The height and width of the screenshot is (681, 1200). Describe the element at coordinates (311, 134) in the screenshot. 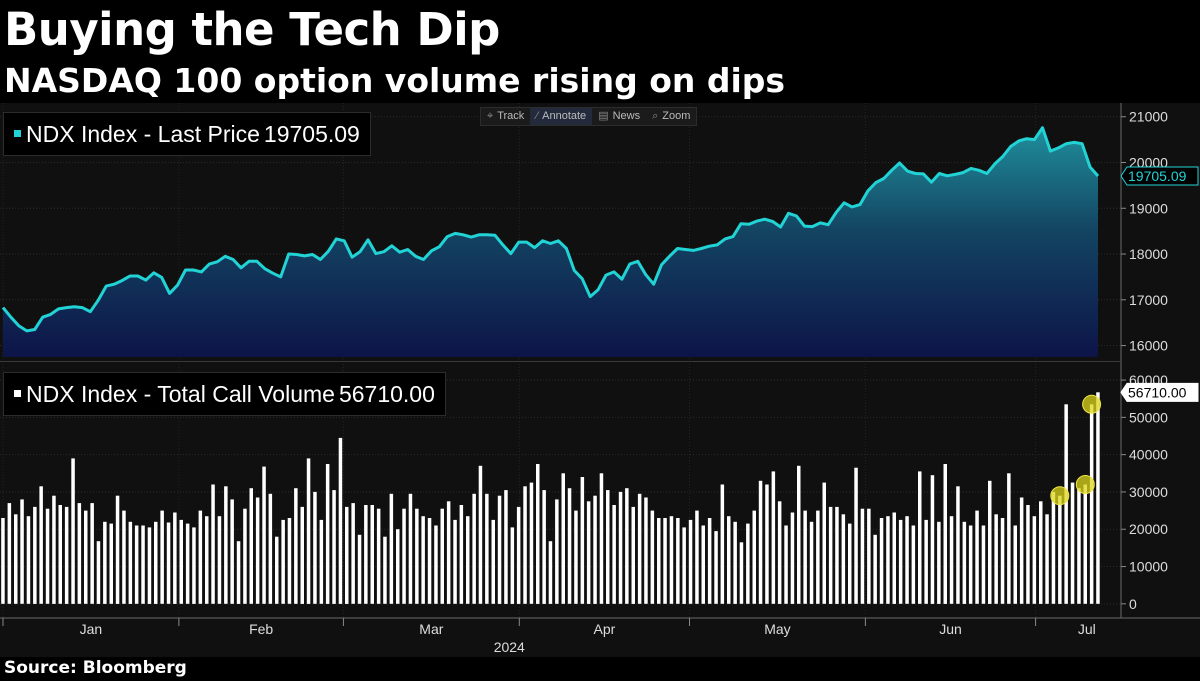

I see `price-legend-value: 19705.09` at that location.